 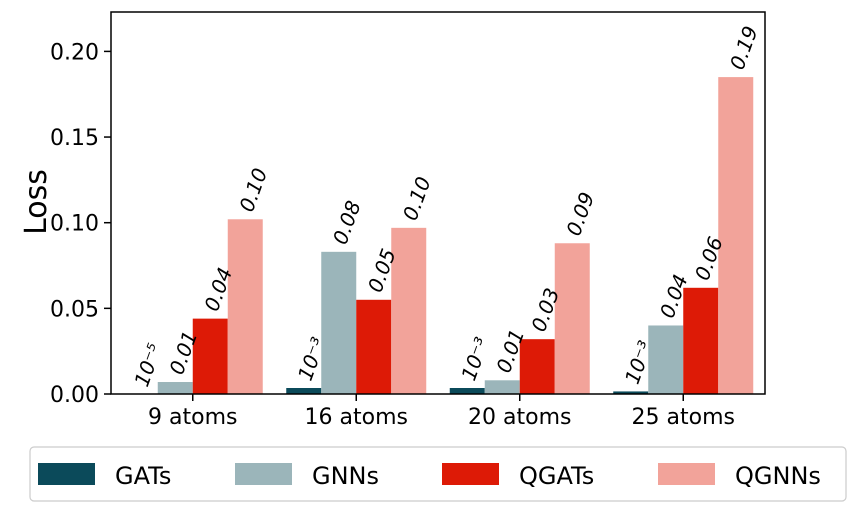 What do you see at coordinates (347, 222) in the screenshot?
I see `data-label: 0.08` at bounding box center [347, 222].